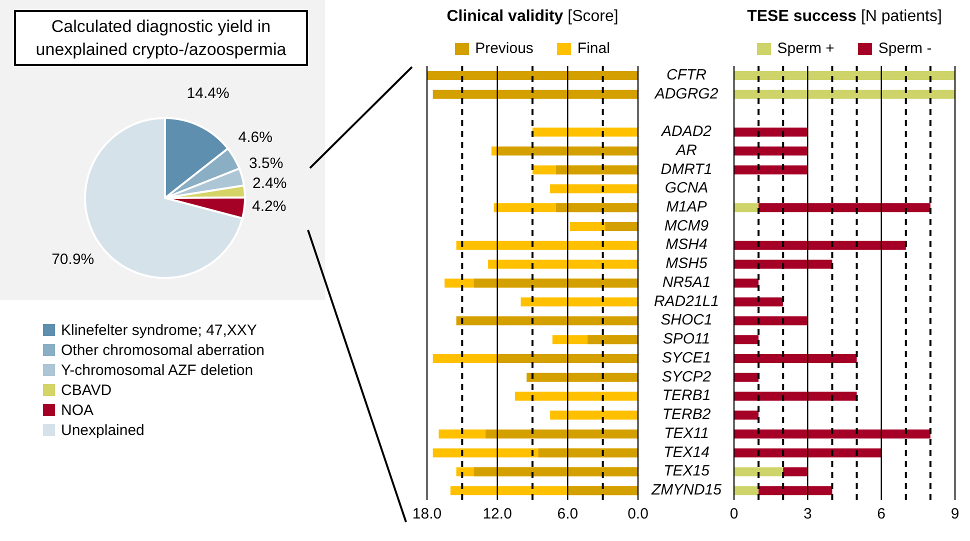 Image resolution: width=970 pixels, height=541 pixels. I want to click on y-tick-label: RAD21L1, so click(687, 301).